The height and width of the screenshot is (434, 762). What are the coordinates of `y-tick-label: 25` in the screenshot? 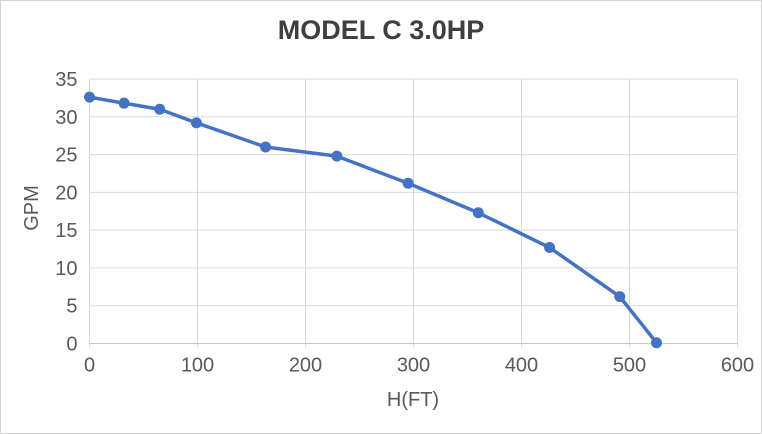 It's located at (66, 156).